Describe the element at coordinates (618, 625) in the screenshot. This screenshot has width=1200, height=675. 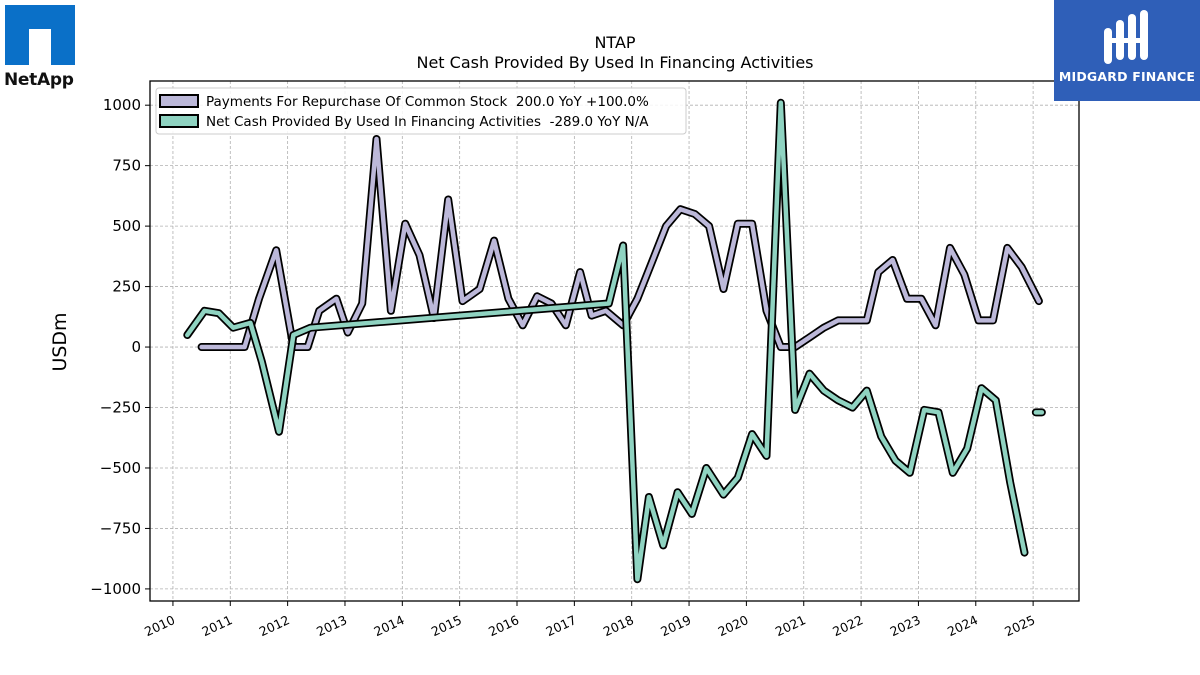
I see `x-tick-label: 2018` at that location.